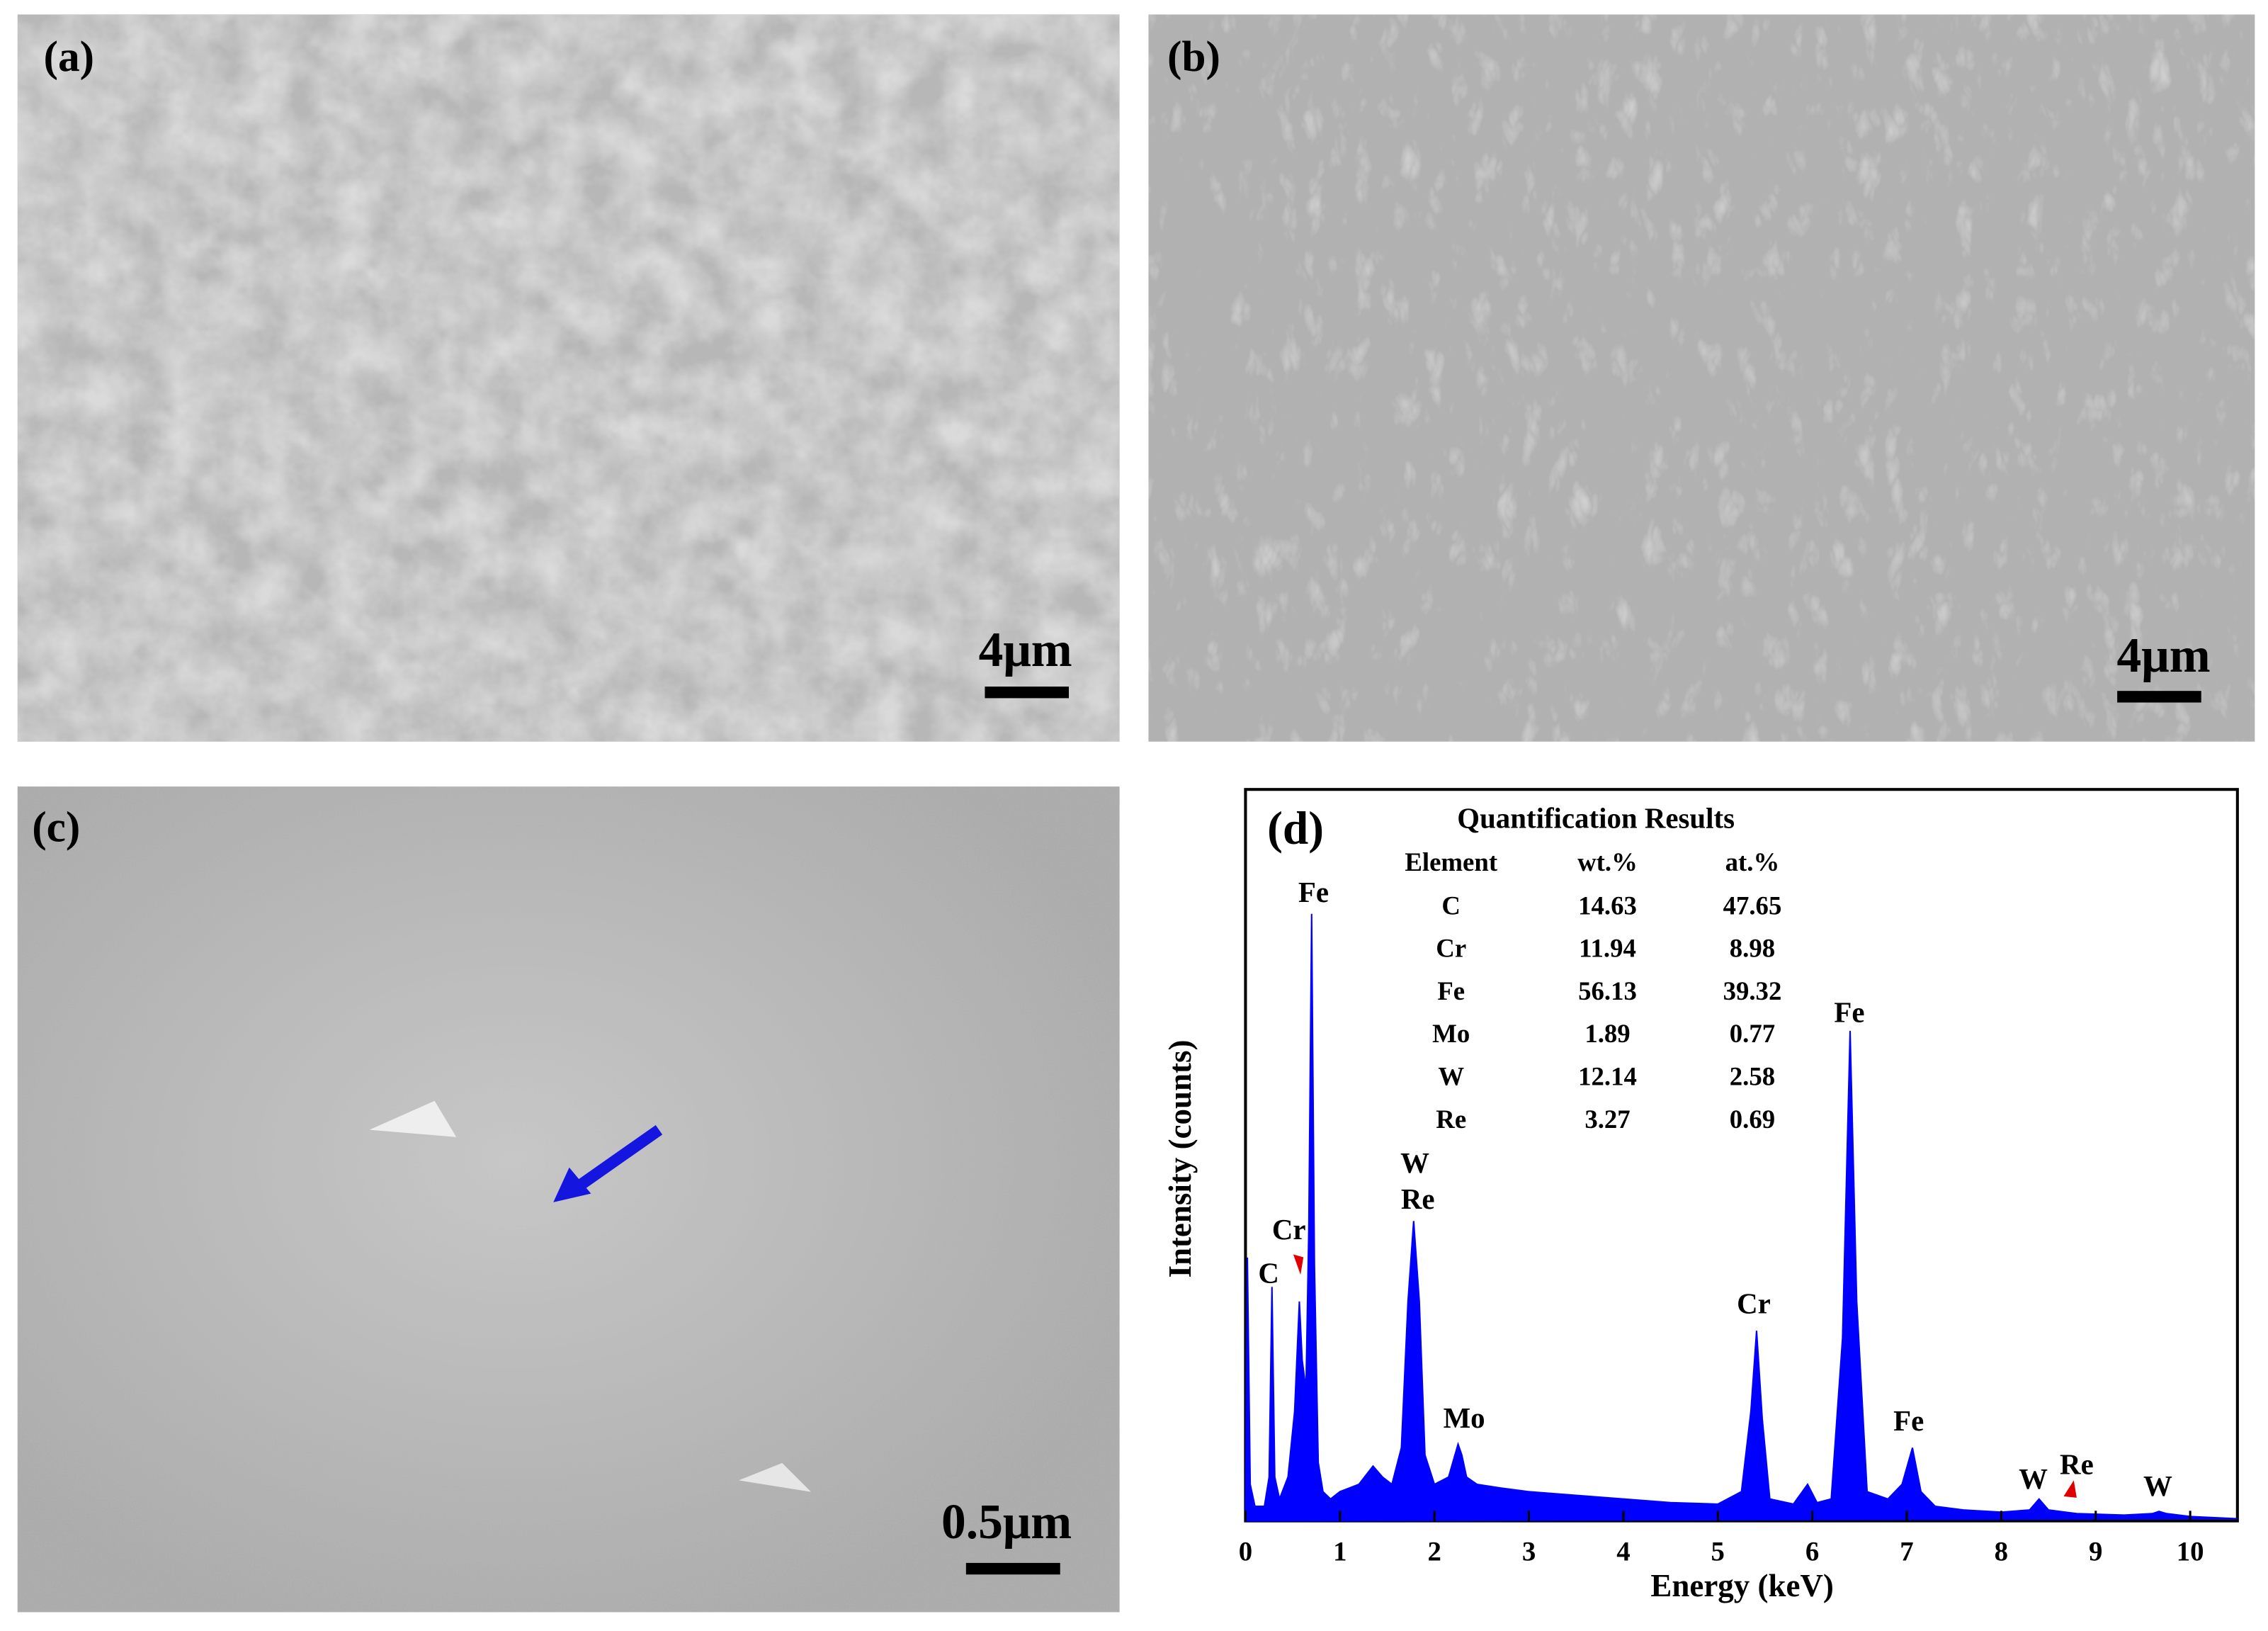 The width and height of the screenshot is (2268, 1631). Describe the element at coordinates (1752, 1033) in the screenshot. I see `table-cell: 0.77` at that location.